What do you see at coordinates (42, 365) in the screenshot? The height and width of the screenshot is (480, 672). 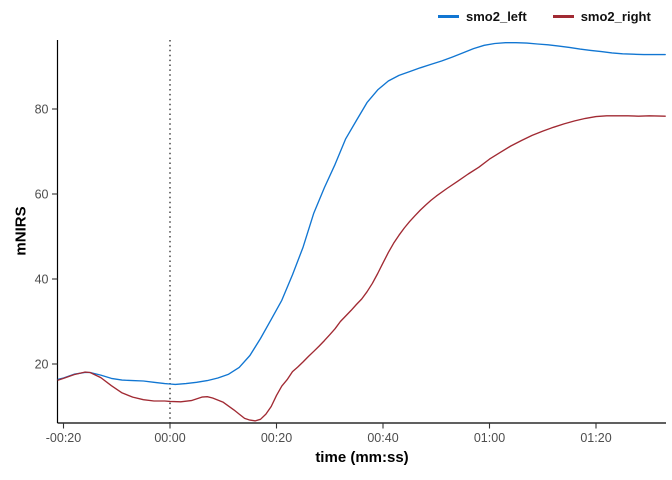 I see `y-tick-label: 20` at bounding box center [42, 365].